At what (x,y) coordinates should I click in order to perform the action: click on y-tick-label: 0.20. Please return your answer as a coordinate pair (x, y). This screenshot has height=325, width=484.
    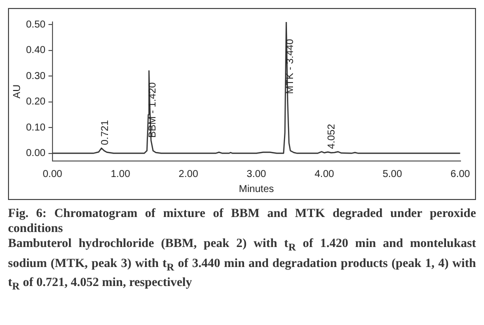
    Looking at the image, I should click on (36, 102).